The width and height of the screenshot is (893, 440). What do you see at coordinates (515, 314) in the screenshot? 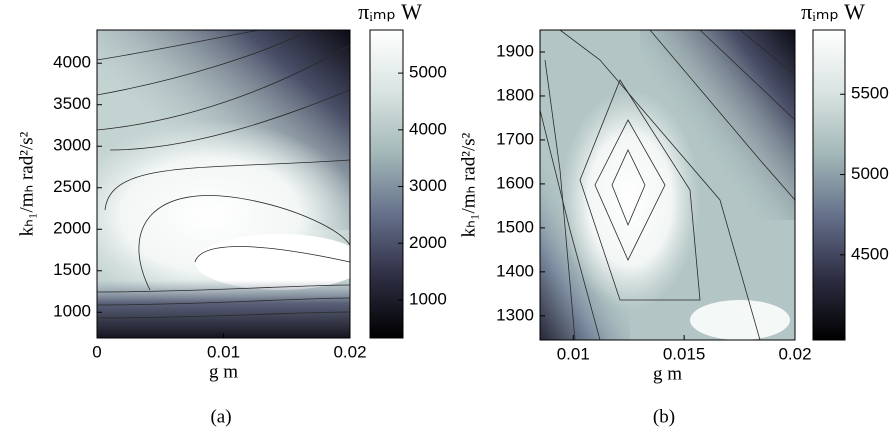
I see `y-tick-label: 1300` at bounding box center [515, 314].